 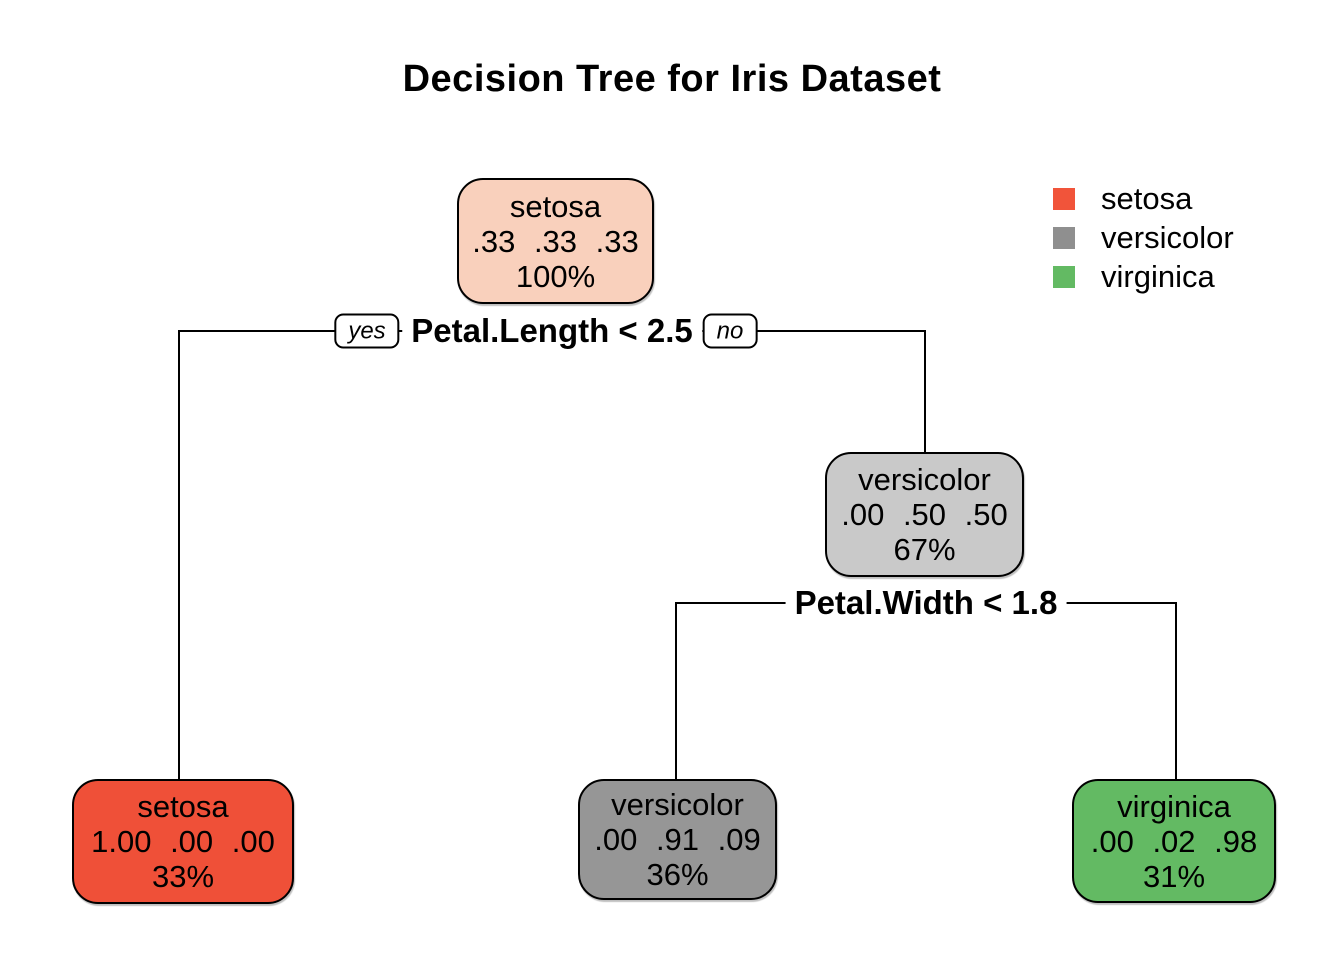 I want to click on legend-swatch-virginica-icon, so click(x=1064, y=277).